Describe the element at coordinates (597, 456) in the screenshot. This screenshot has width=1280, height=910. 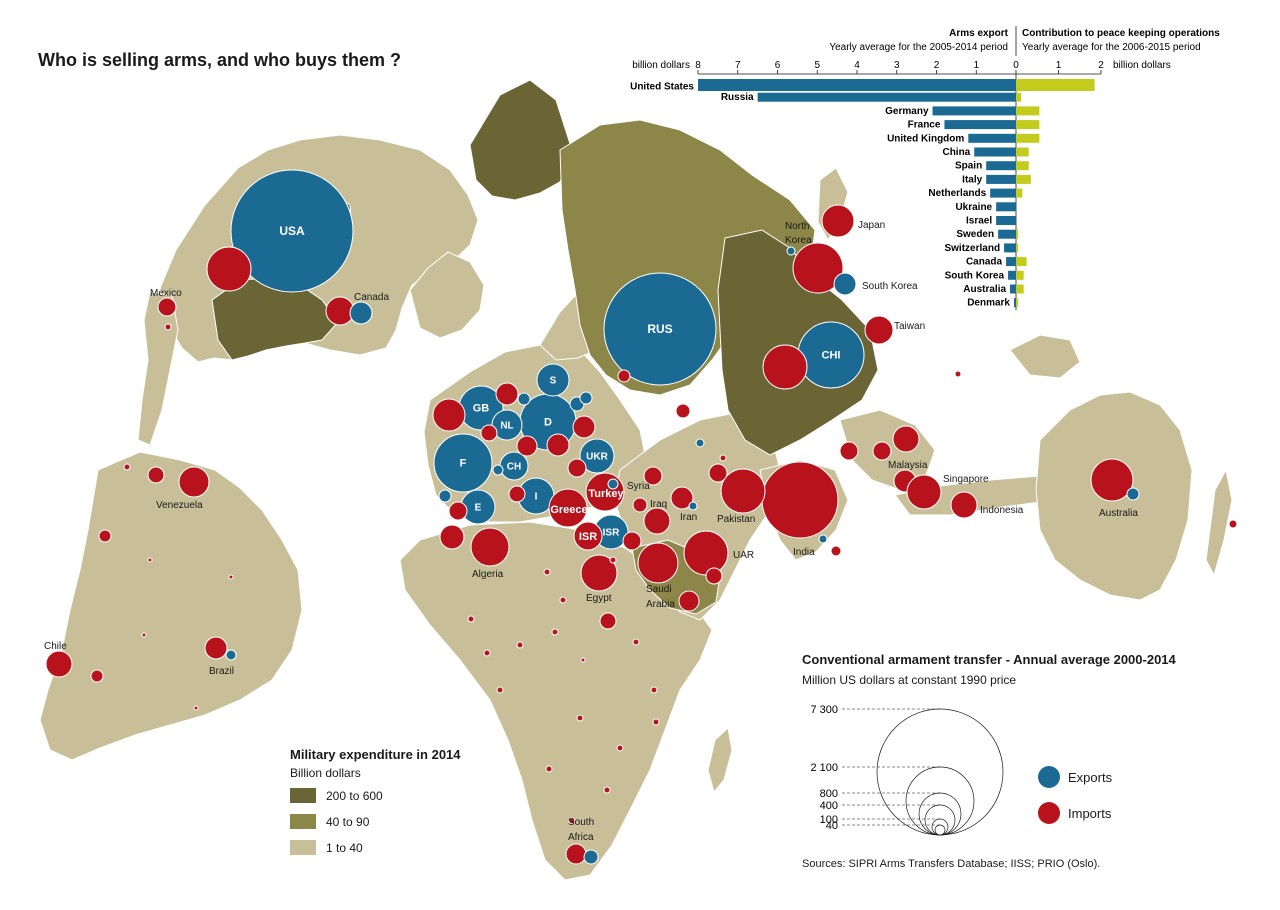
I see `bubble-label: UKR` at that location.